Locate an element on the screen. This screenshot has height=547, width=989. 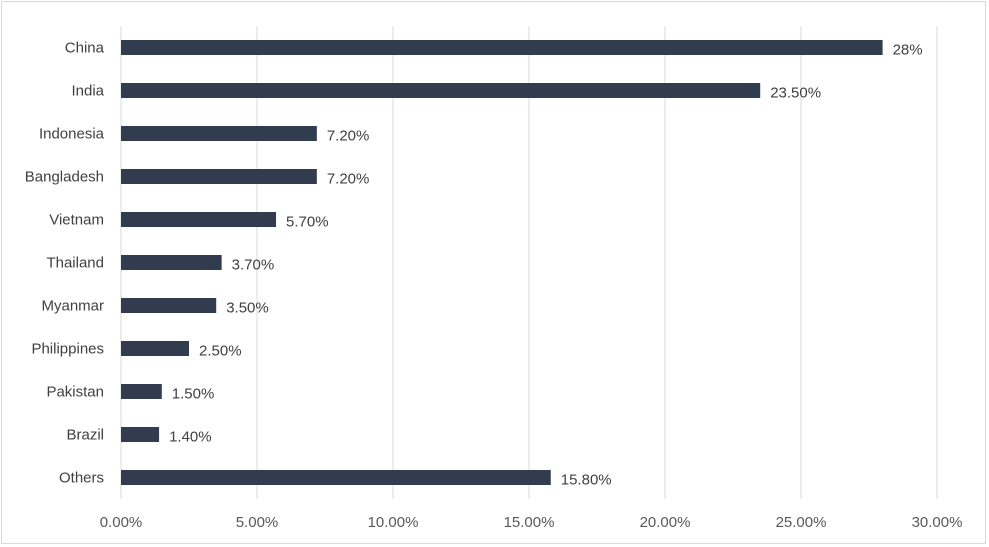
x-tick-label: 20.00% is located at coordinates (665, 522).